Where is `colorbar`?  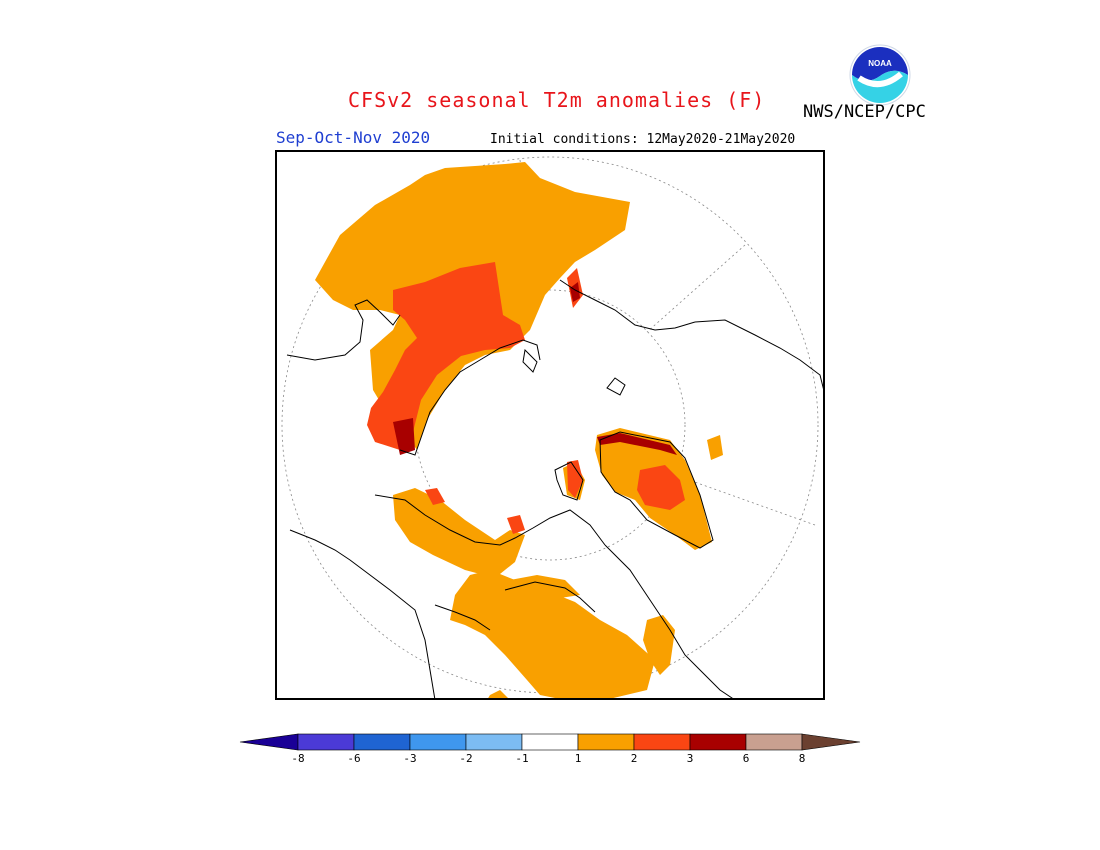
colorbar is located at coordinates (550, 742).